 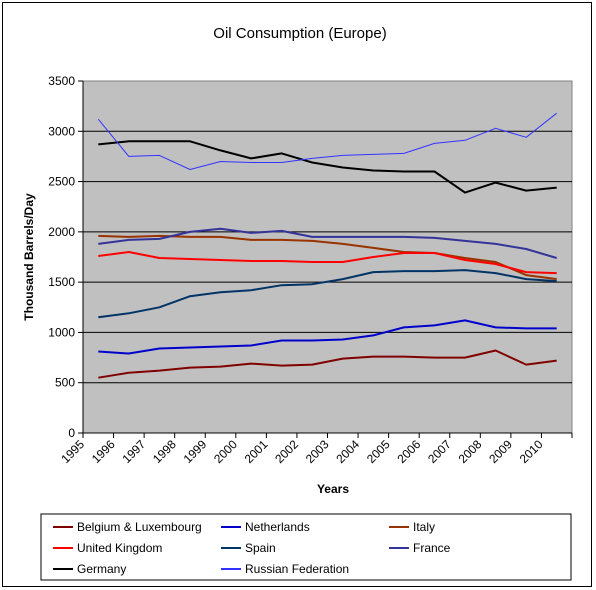 I want to click on legend-label-united-kingdom: United Kingdom, so click(x=119, y=548).